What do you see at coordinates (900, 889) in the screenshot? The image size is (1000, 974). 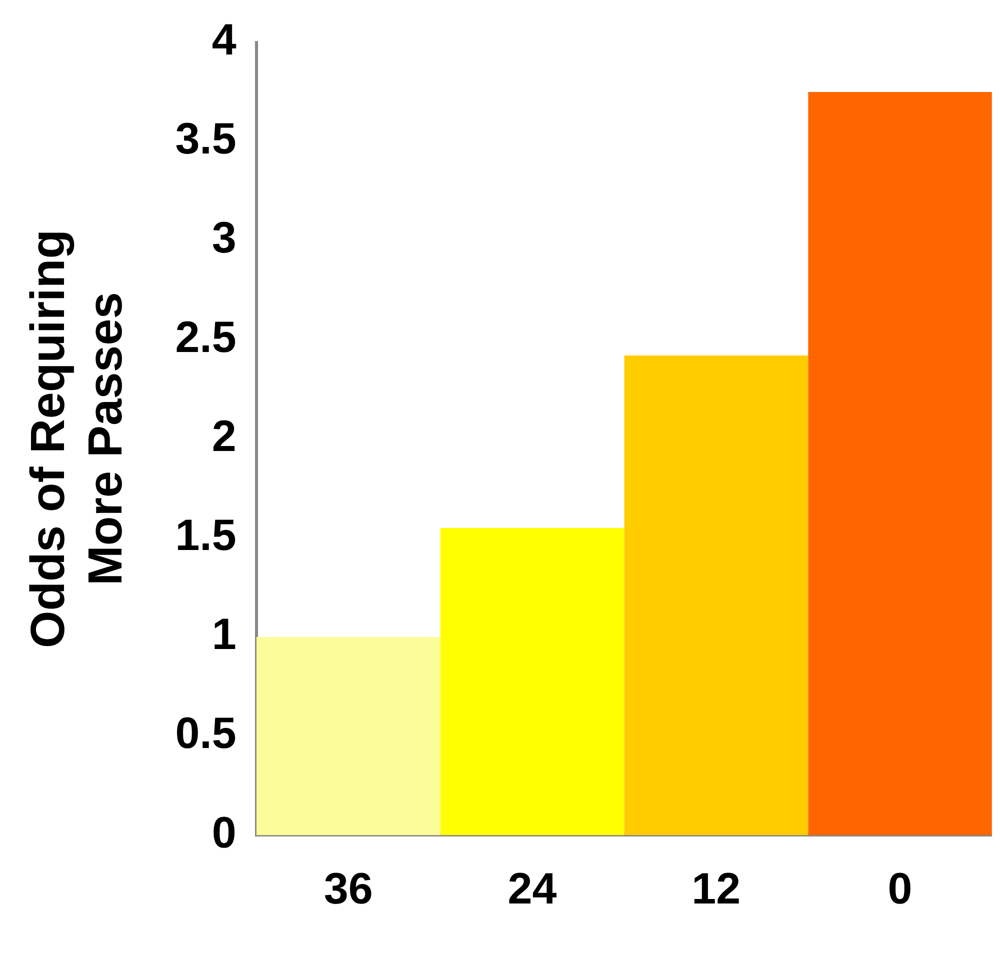 I see `x-tick-label: 0` at bounding box center [900, 889].